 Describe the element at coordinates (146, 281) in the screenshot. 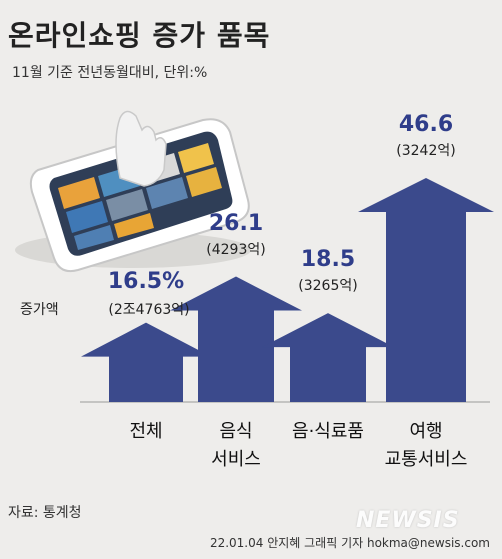

I see `bar-value-label: 16.5%` at that location.